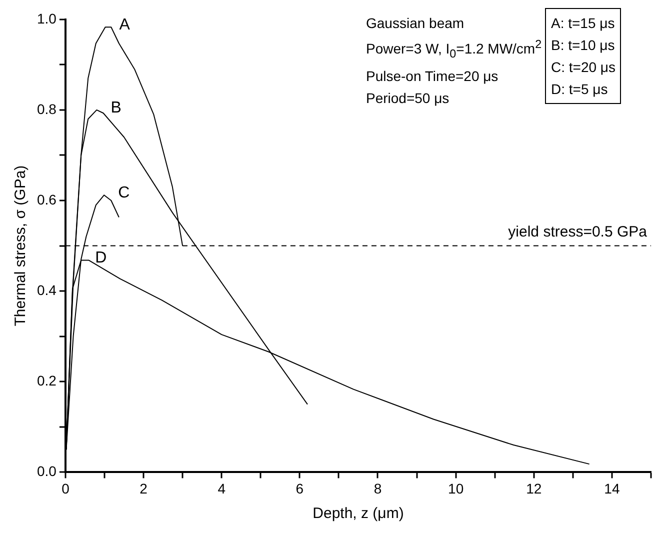 This screenshot has height=535, width=662. What do you see at coordinates (612, 488) in the screenshot?
I see `x-tick-label: 14` at bounding box center [612, 488].